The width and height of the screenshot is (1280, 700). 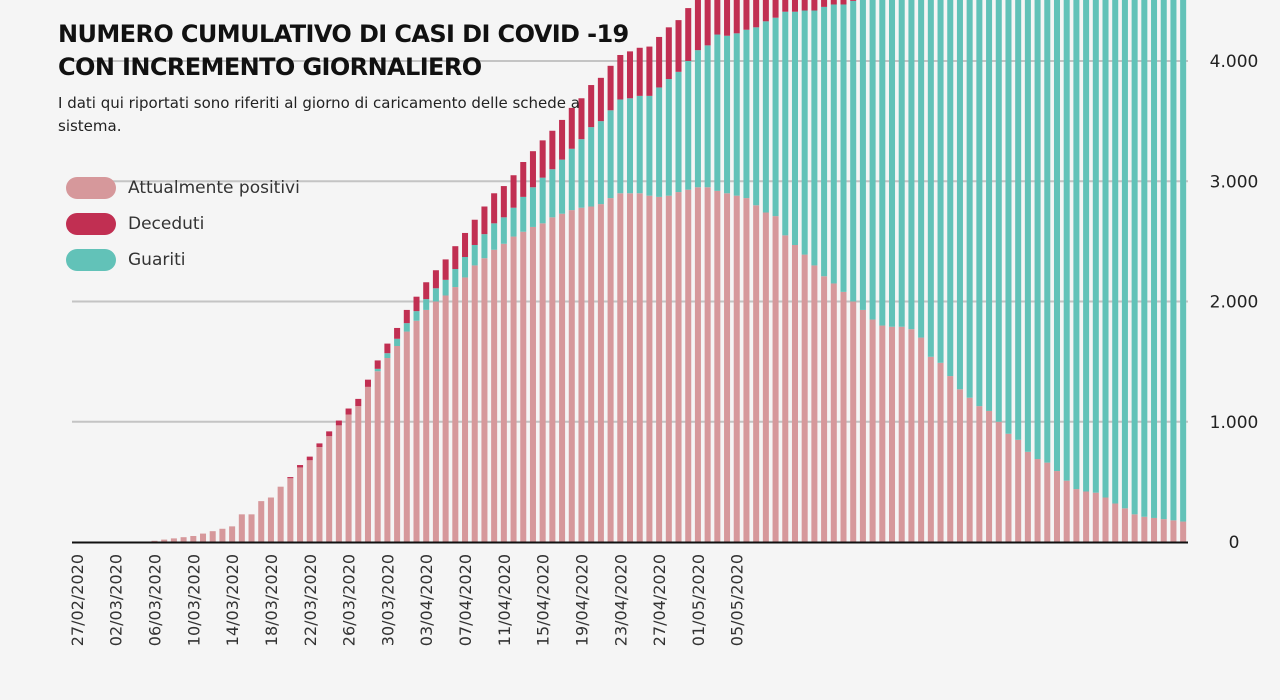 I want to click on x-tick-label: 02/03/2020, so click(x=116, y=600).